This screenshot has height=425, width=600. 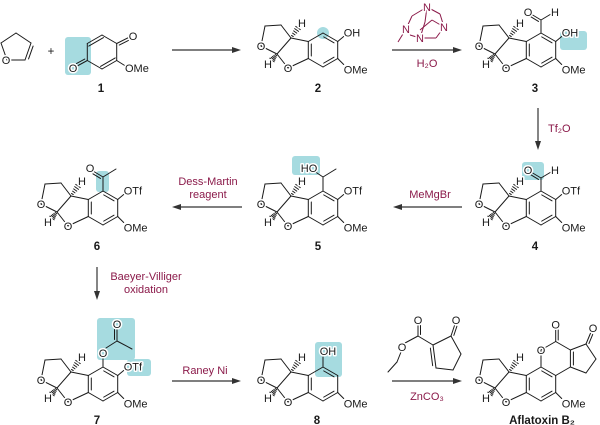 What do you see at coordinates (51, 52) in the screenshot?
I see `plus-sign: +` at bounding box center [51, 52].